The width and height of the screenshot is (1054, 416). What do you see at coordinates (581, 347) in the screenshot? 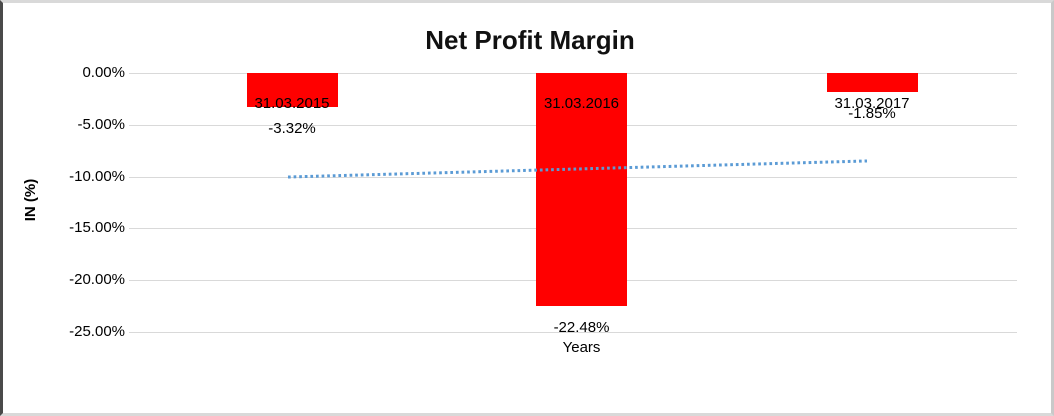
I see `x-axis-title: Years` at bounding box center [581, 347].